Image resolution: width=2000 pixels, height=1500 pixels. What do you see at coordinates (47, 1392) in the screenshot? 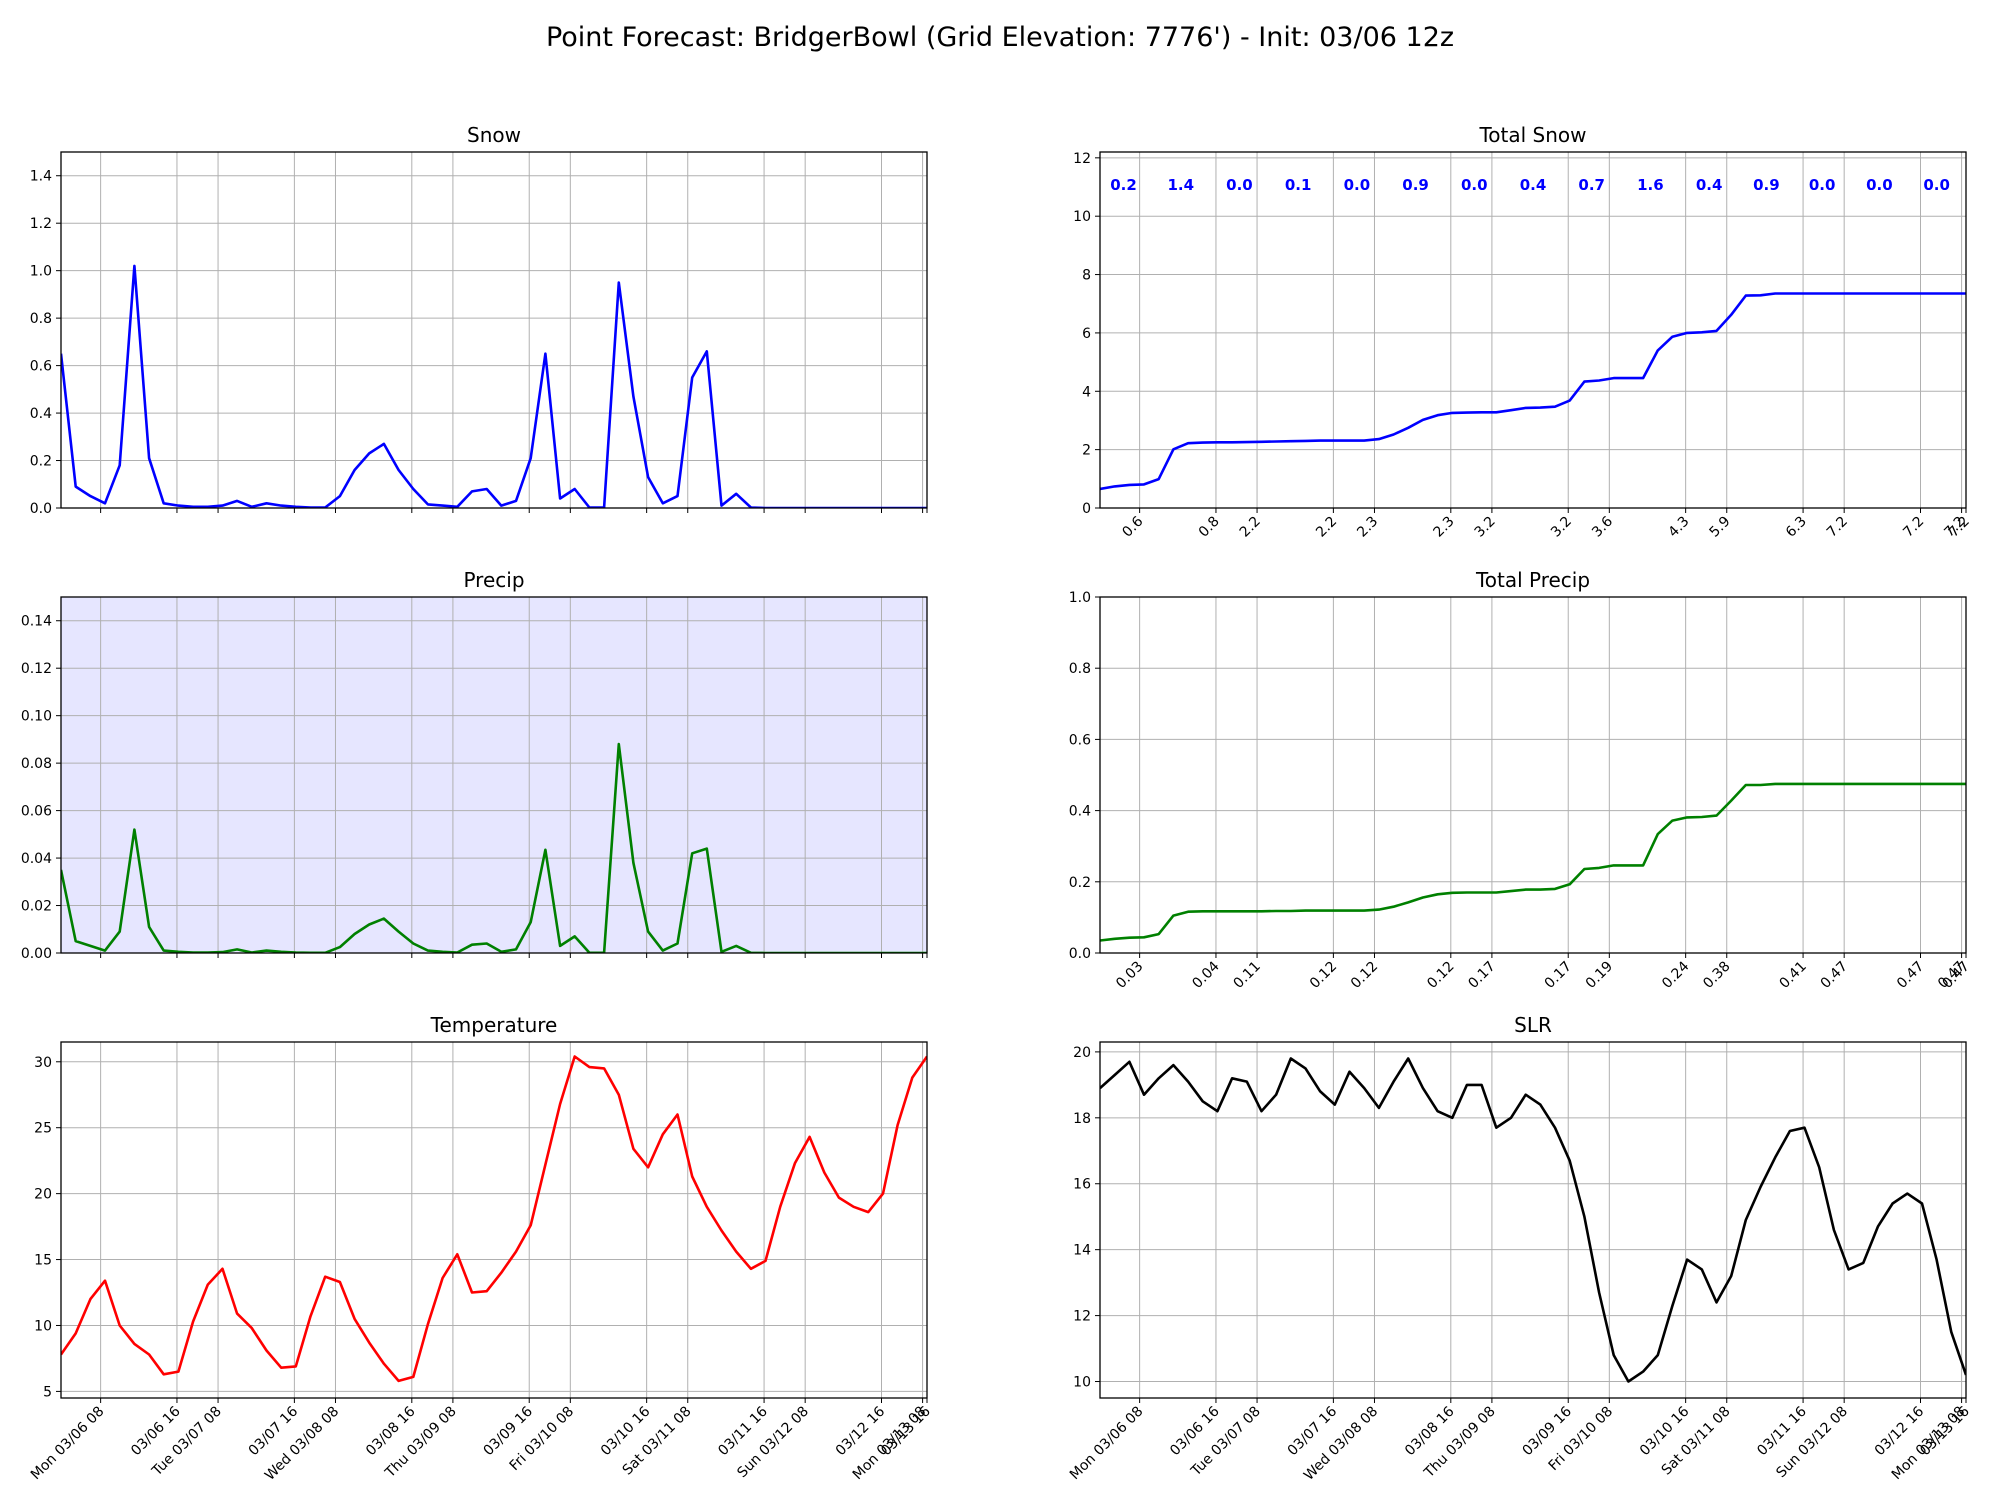
I see `y-tick-label: 5` at bounding box center [47, 1392].